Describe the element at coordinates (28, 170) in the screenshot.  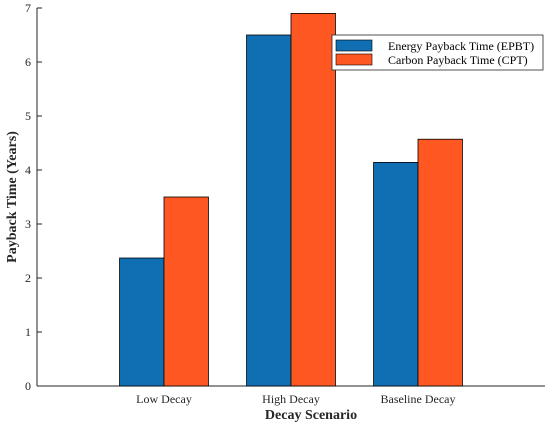
I see `y-tick-label: 4` at that location.